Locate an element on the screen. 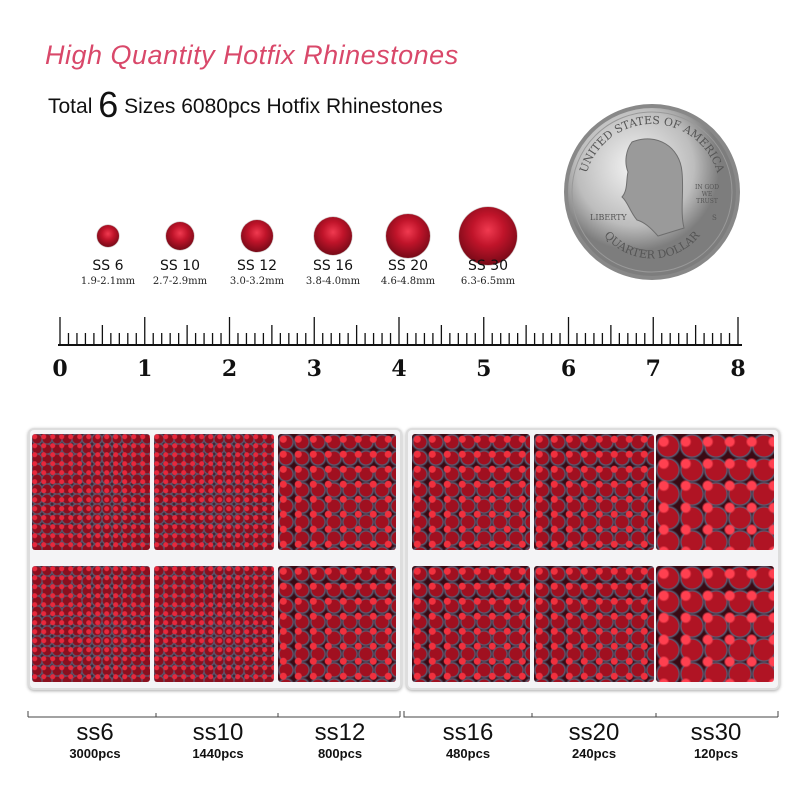 The image size is (800, 800). size-label: SS 16 is located at coordinates (333, 266).